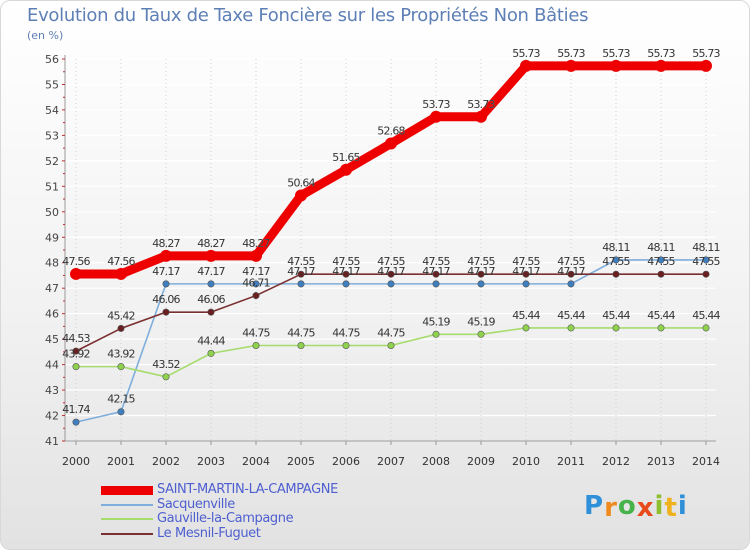  I want to click on y-axis-unit: (en %), so click(45, 35).